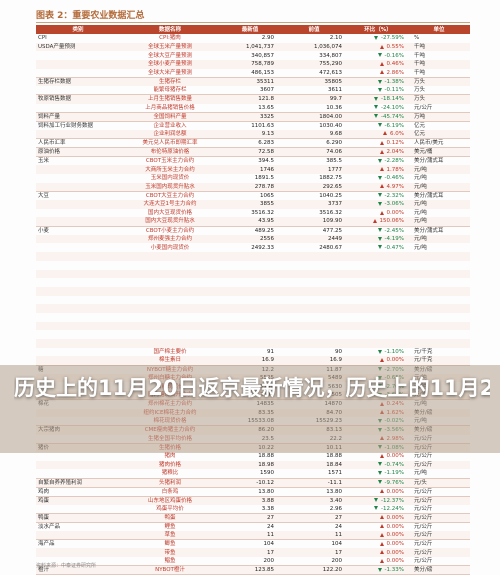 The image size is (500, 575). I want to click on row-unit: 美元/桶, so click(439, 152).